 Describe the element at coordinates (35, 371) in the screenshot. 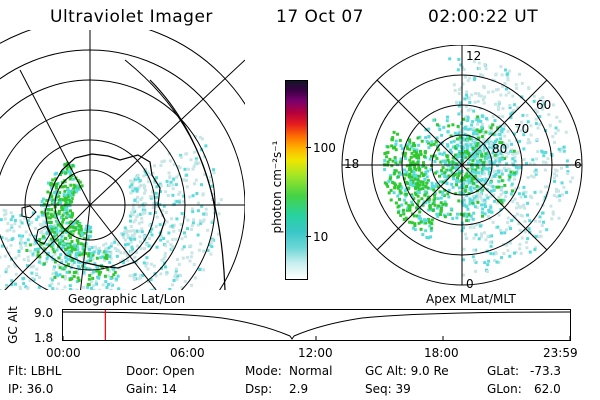

I see `filter-info: Flt: LBHL` at that location.